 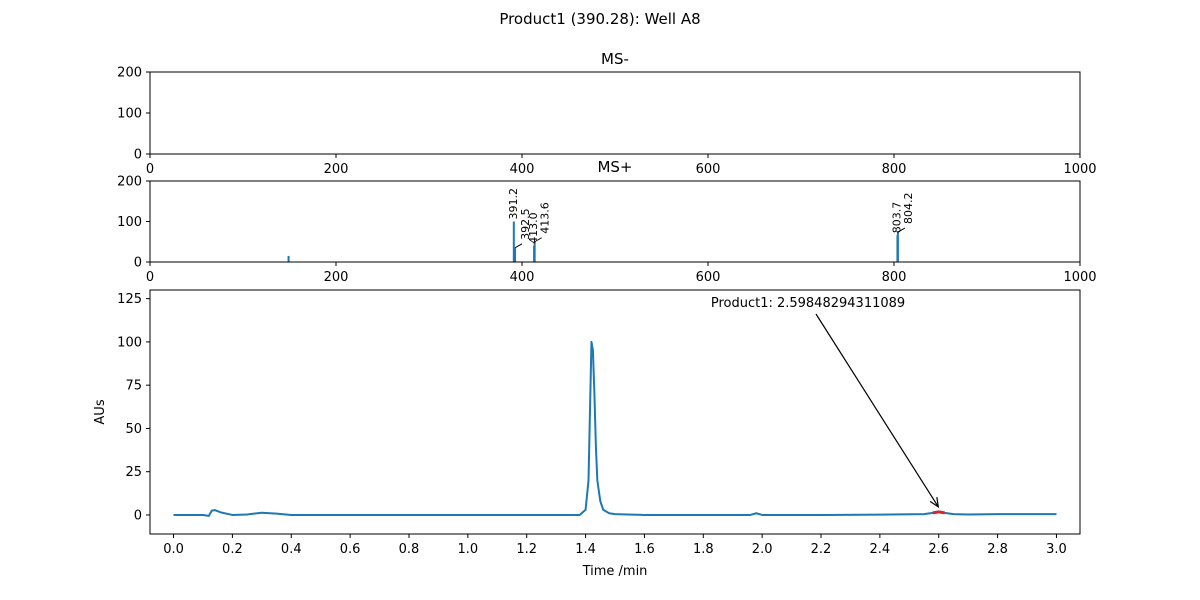 I want to click on chromatogram-ytick-label: 25, so click(x=133, y=472).